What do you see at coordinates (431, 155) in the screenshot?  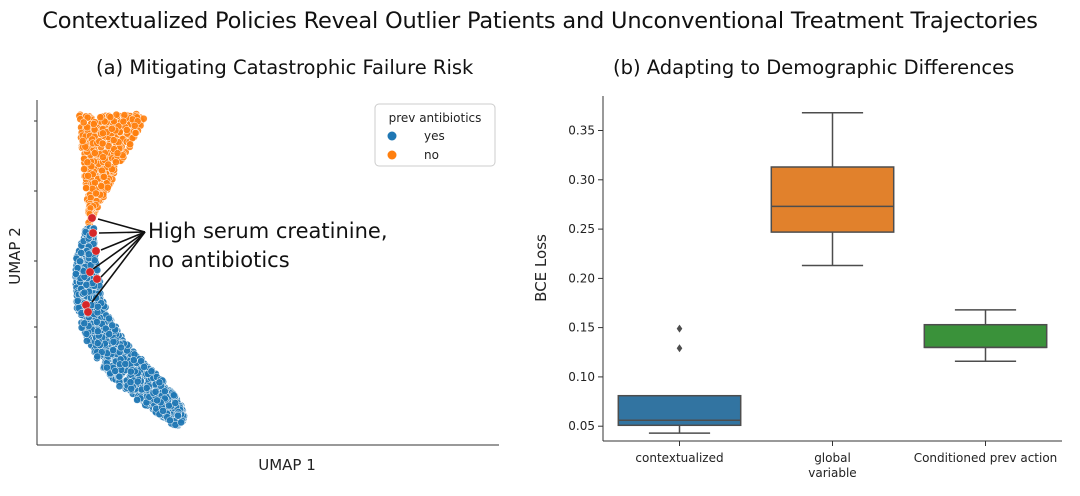 I see `legend-label-no: no` at bounding box center [431, 155].